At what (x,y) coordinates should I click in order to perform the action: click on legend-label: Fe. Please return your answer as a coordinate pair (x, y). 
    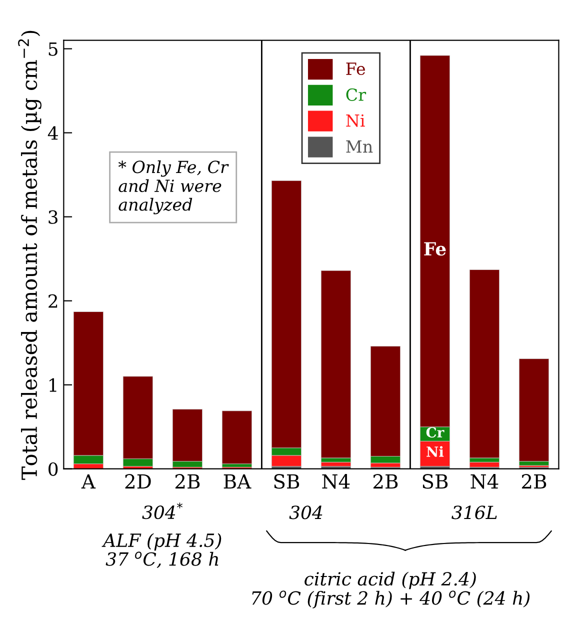
    Looking at the image, I should click on (356, 69).